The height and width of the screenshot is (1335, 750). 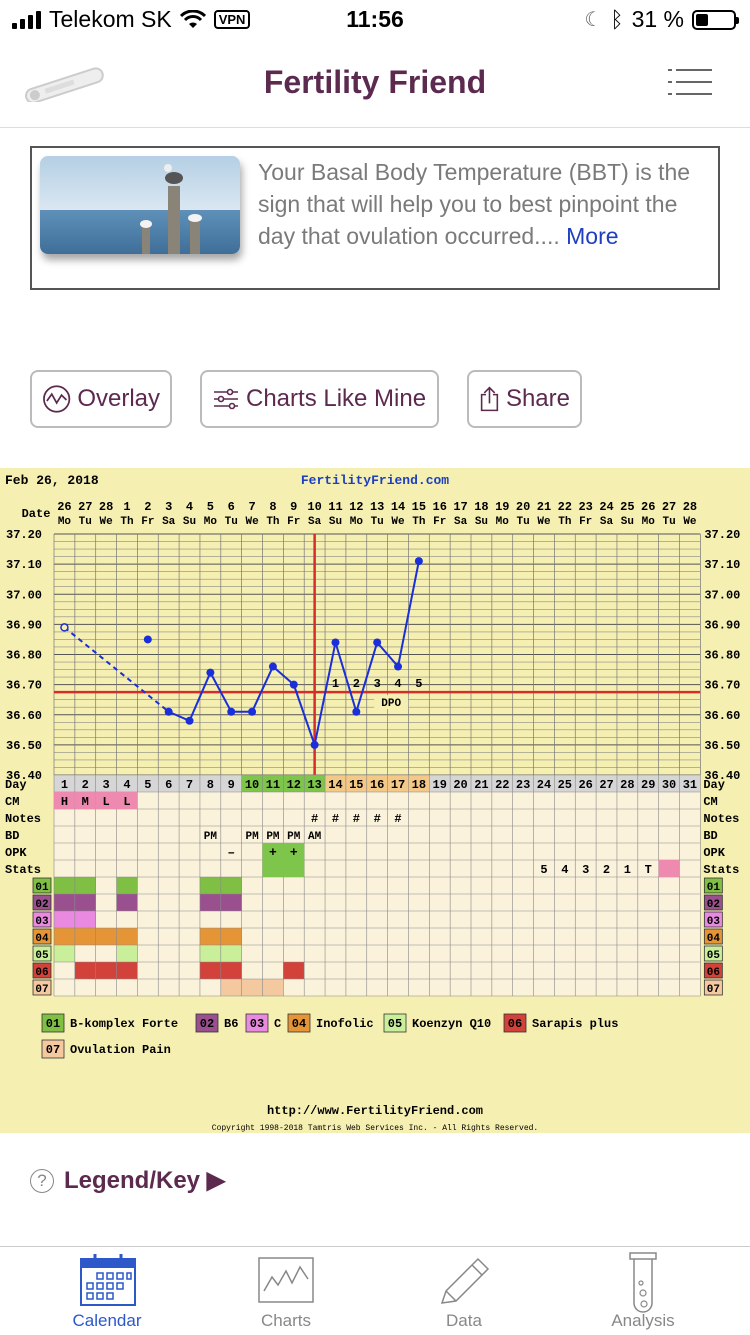 What do you see at coordinates (710, 836) in the screenshot?
I see `row-label-right: BD` at bounding box center [710, 836].